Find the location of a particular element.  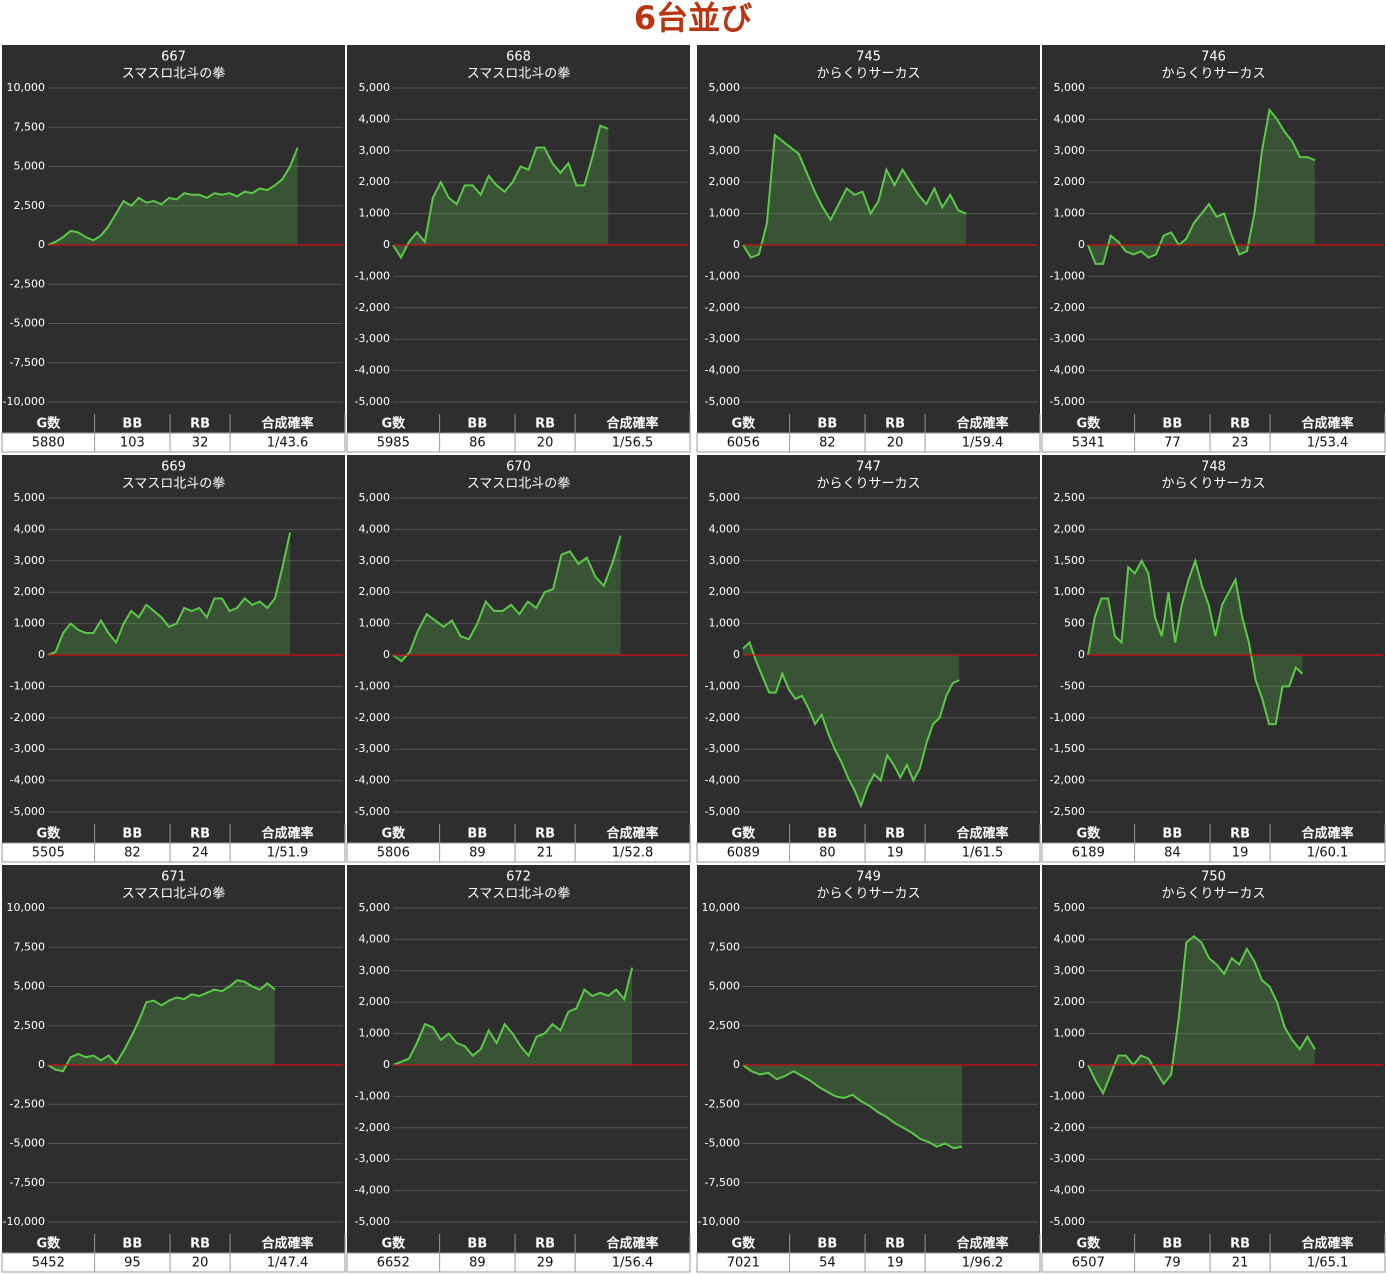

table-cell: 21 is located at coordinates (545, 853).